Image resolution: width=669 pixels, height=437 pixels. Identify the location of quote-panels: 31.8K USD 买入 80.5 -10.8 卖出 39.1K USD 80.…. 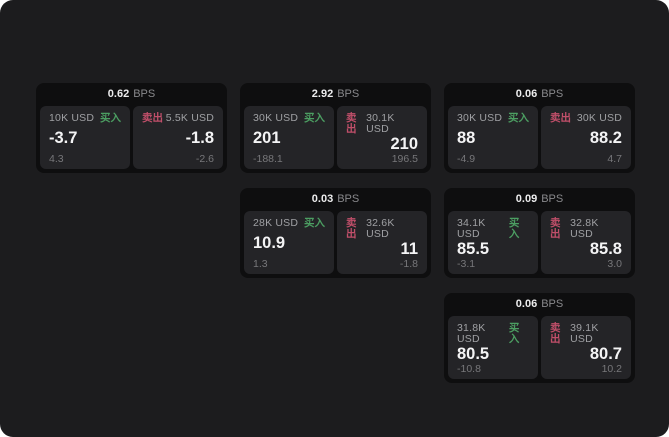
(539, 347).